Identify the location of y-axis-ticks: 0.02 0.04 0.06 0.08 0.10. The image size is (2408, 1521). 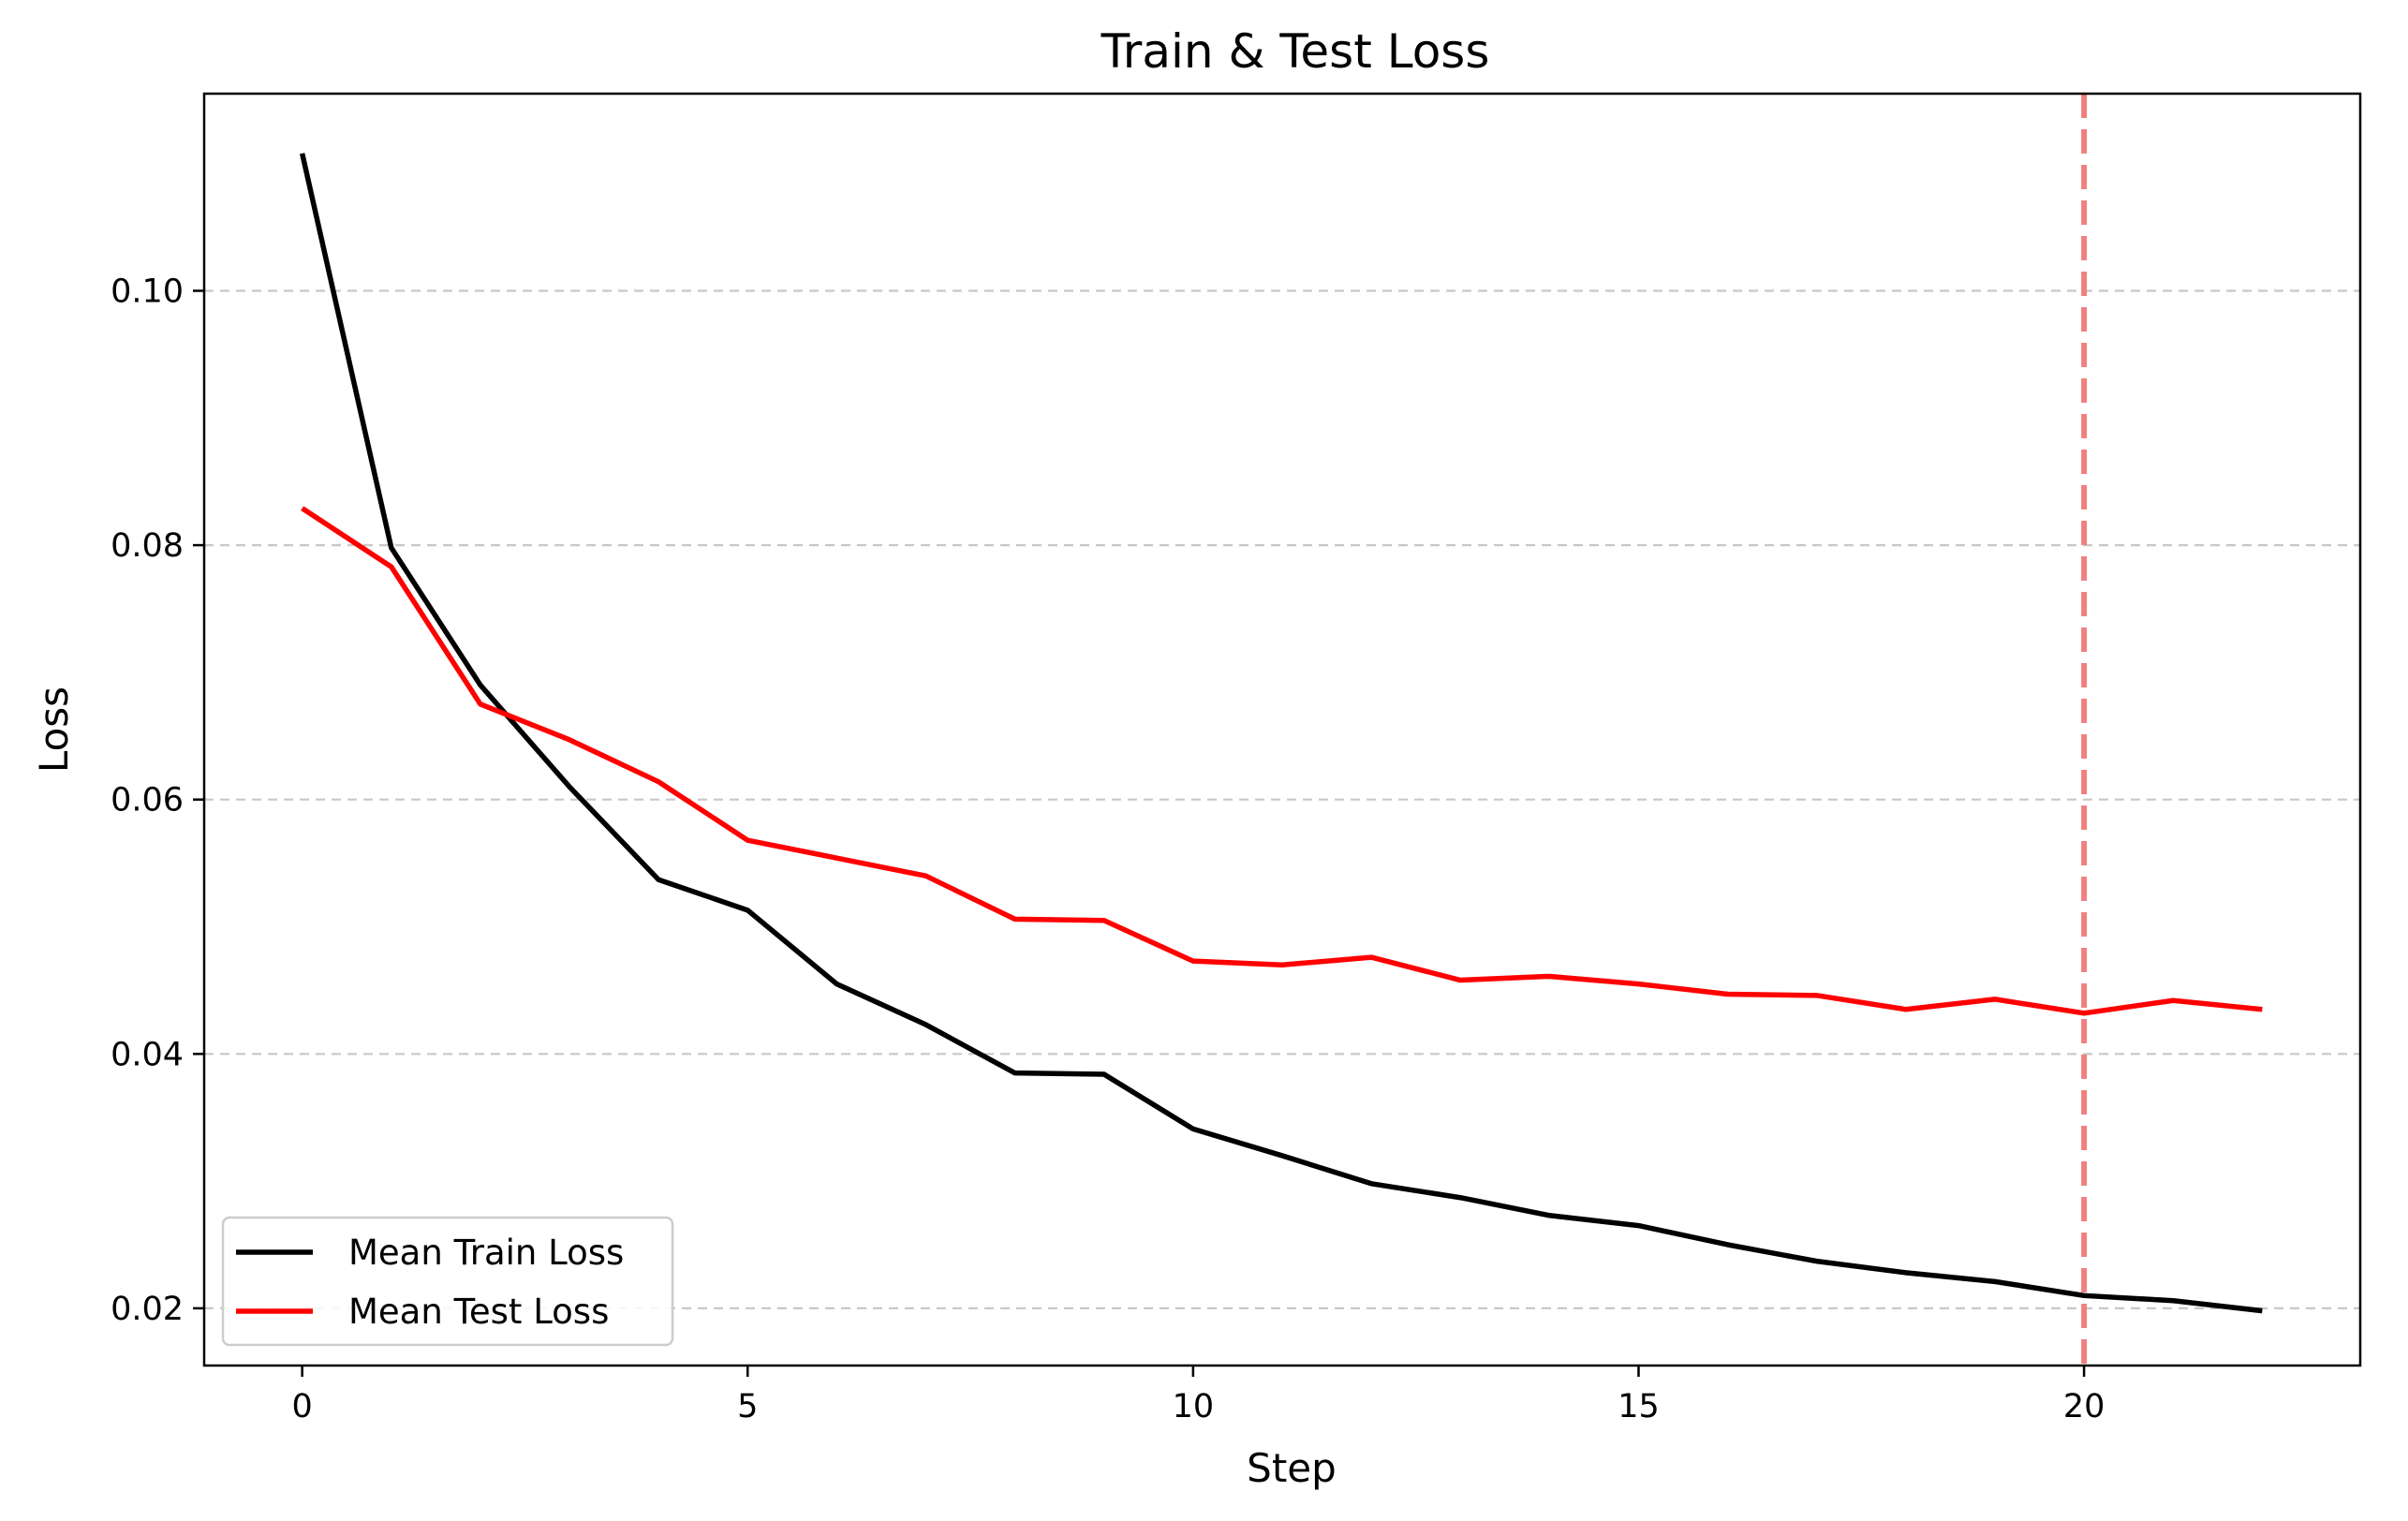
(157, 800).